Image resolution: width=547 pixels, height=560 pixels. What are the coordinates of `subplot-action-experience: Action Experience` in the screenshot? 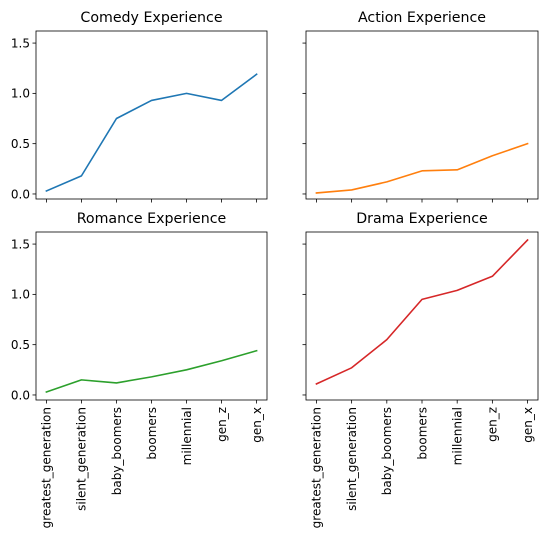 It's located at (420, 106).